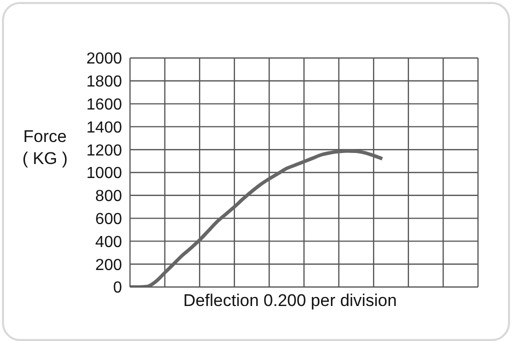 Image resolution: width=512 pixels, height=341 pixels. Describe the element at coordinates (108, 219) in the screenshot. I see `y-tick-label: 600` at that location.